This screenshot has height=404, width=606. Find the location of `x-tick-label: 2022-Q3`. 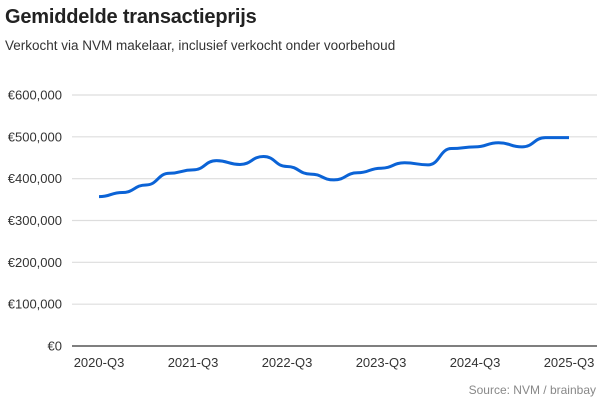

x-tick-label: 2022-Q3 is located at coordinates (287, 362).